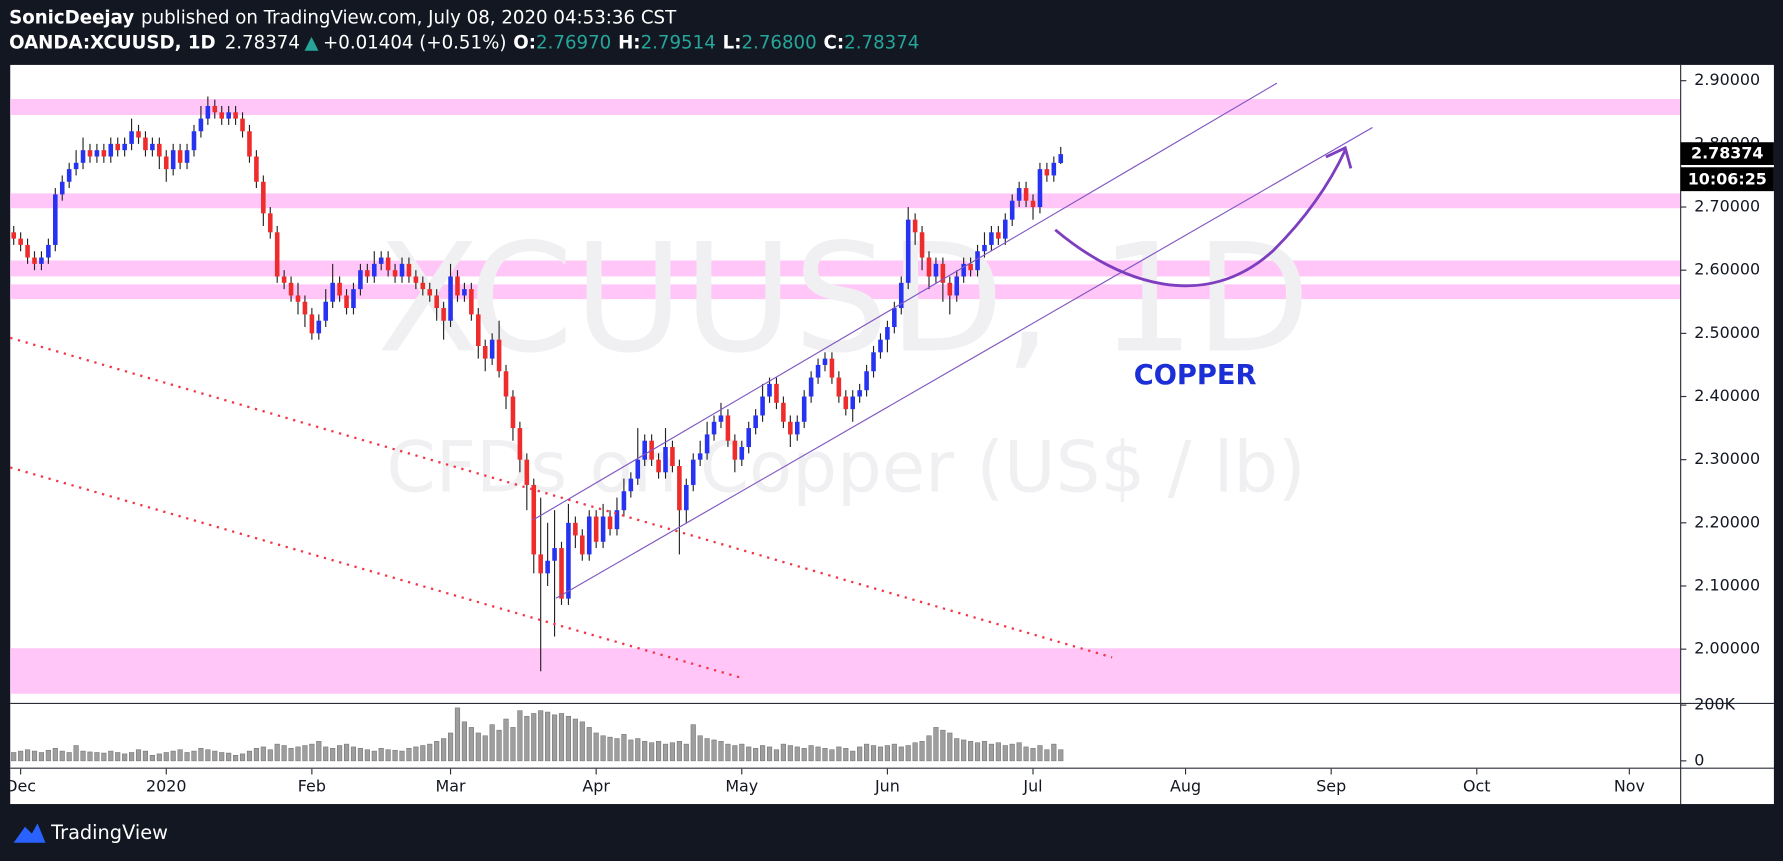  What do you see at coordinates (1032, 785) in the screenshot?
I see `x-tick-label: Jul` at bounding box center [1032, 785].